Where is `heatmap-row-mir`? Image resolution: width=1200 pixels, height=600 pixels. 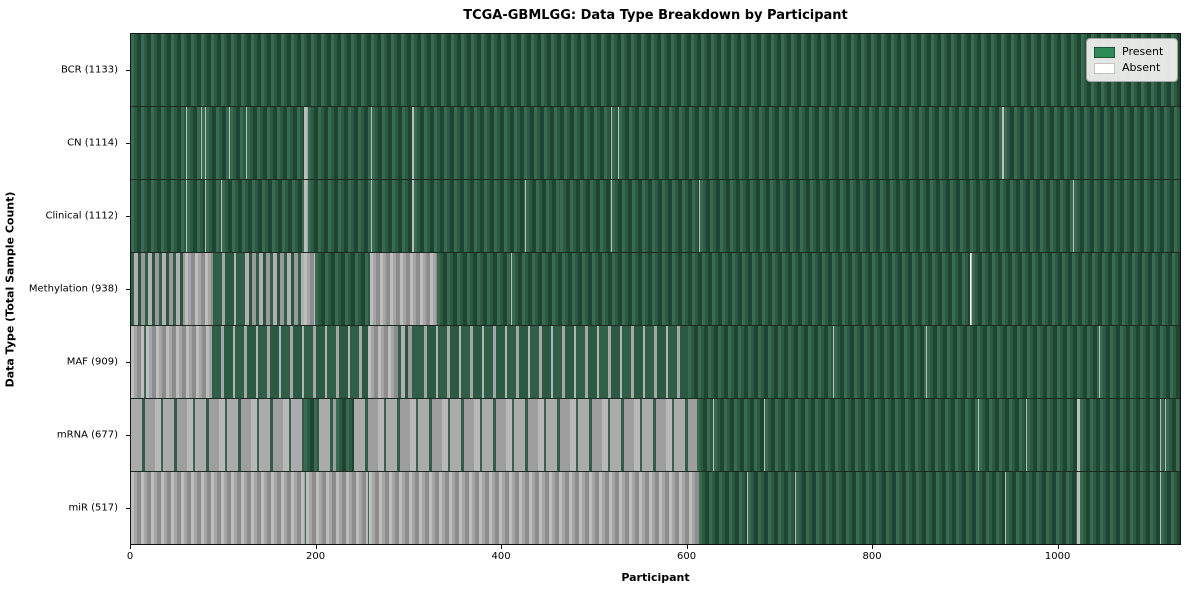 heatmap-row-mir is located at coordinates (655, 507).